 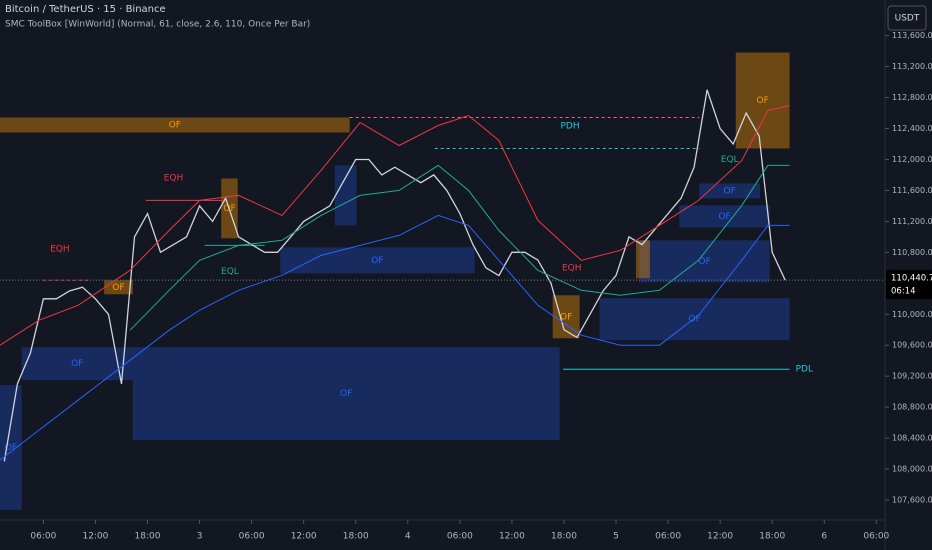 I want to click on y-tick-label: 110,000.00, so click(x=912, y=314).